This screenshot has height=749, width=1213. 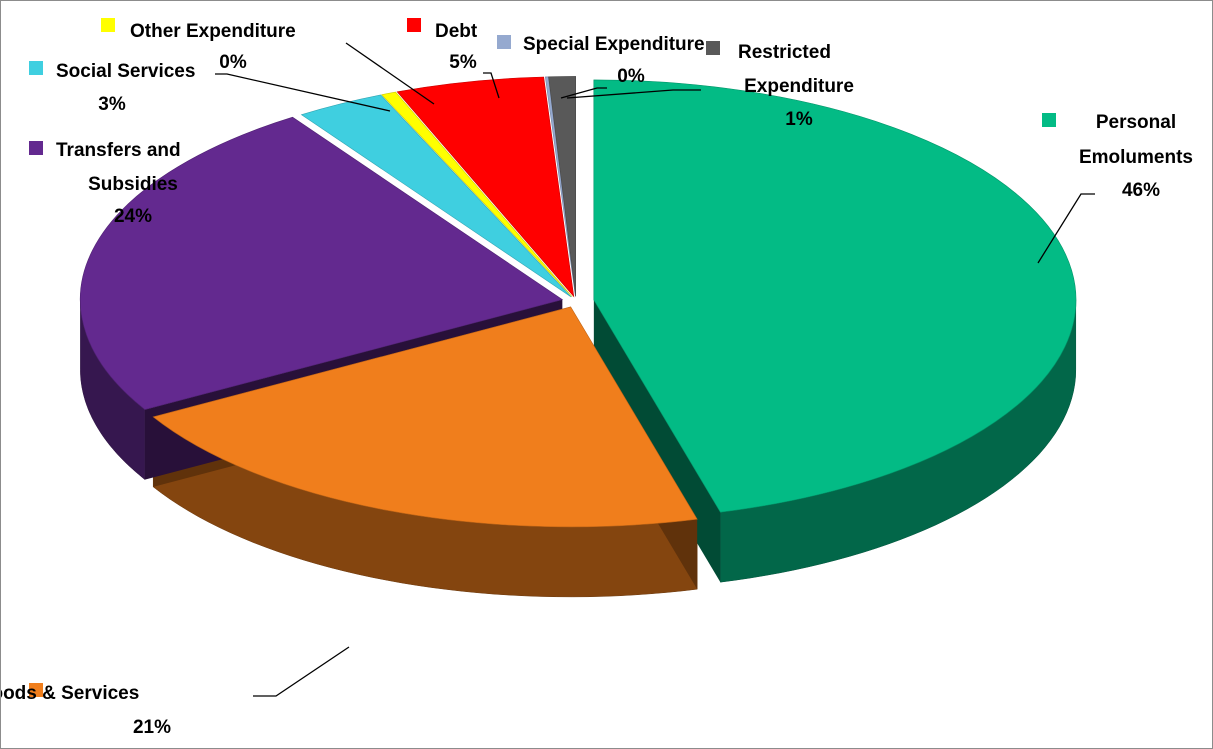 I want to click on slice-label-other-expenditure: Other Expenditure, so click(x=213, y=31).